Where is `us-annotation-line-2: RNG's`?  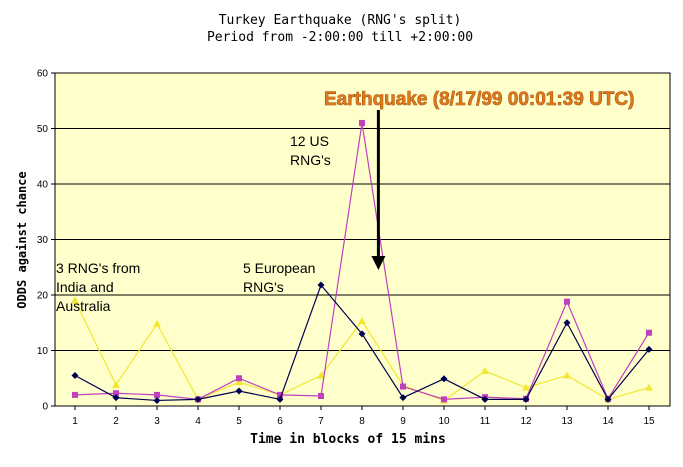
us-annotation-line-2: RNG's is located at coordinates (310, 160).